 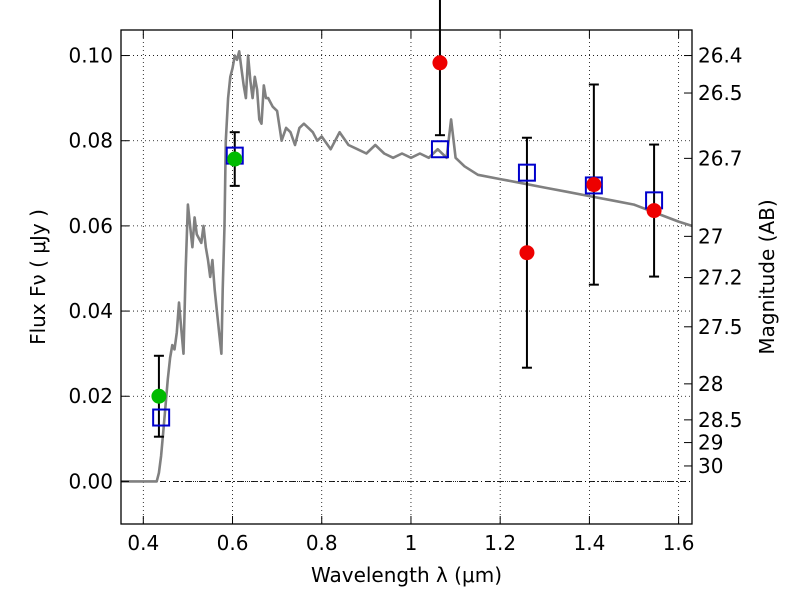 I want to click on x-tick-label: 0.4, so click(x=143, y=543).